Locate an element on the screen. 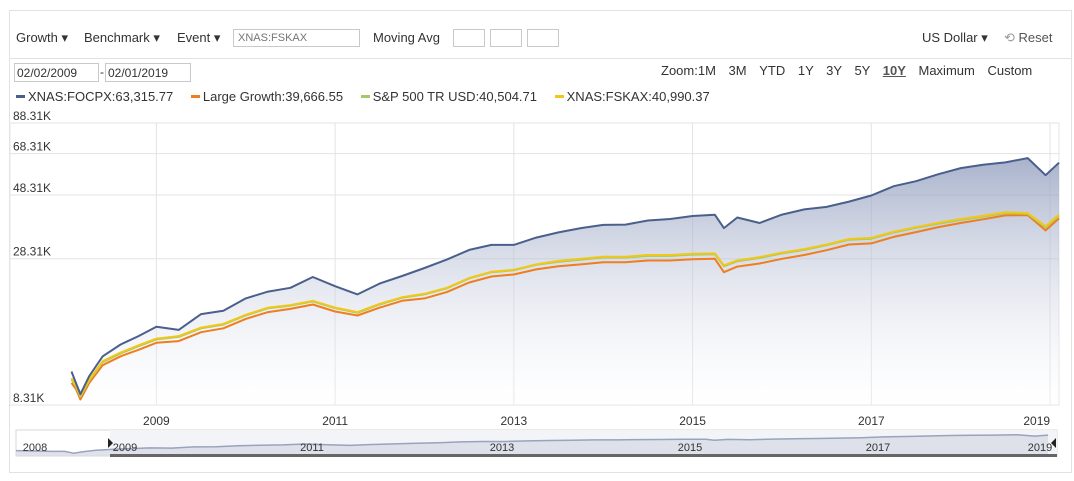  zoom-1y: 1Y is located at coordinates (805, 70).